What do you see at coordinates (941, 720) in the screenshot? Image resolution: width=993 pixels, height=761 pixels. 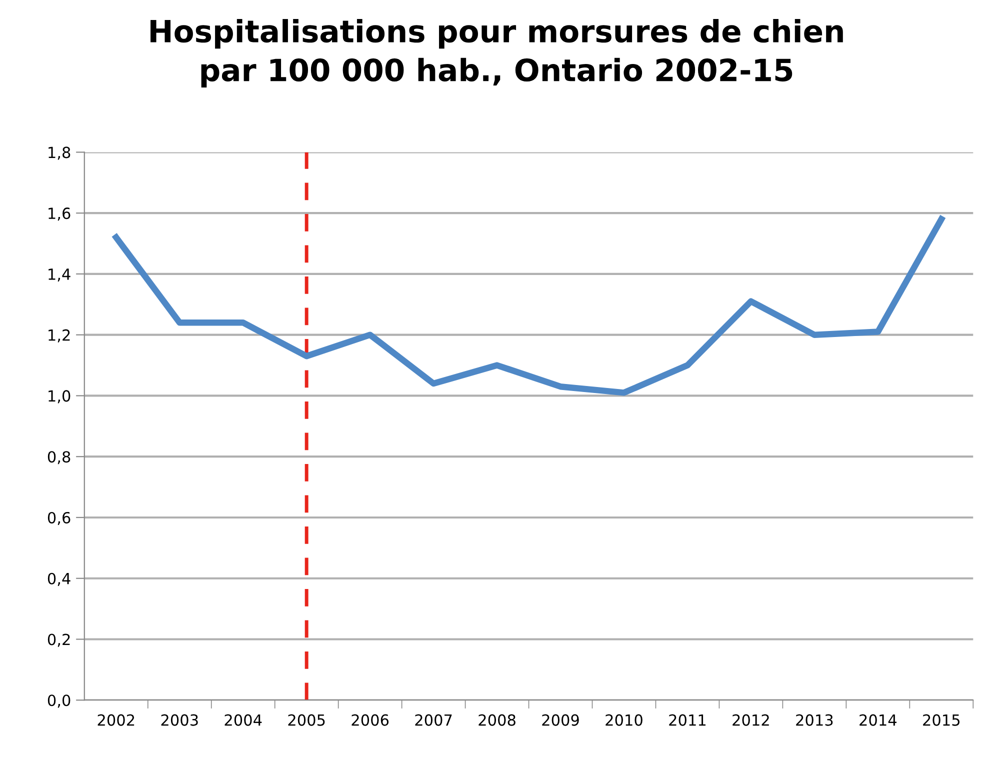 I see `x-tick-label: 2015` at bounding box center [941, 720].